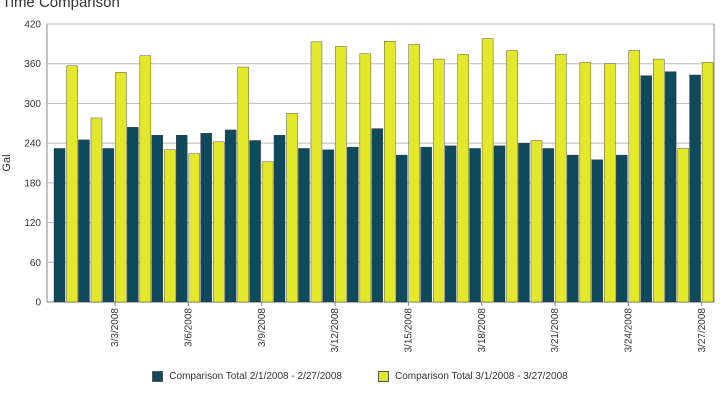  Describe the element at coordinates (115, 327) in the screenshot. I see `x-tick-label: 3/3/2008` at that location.